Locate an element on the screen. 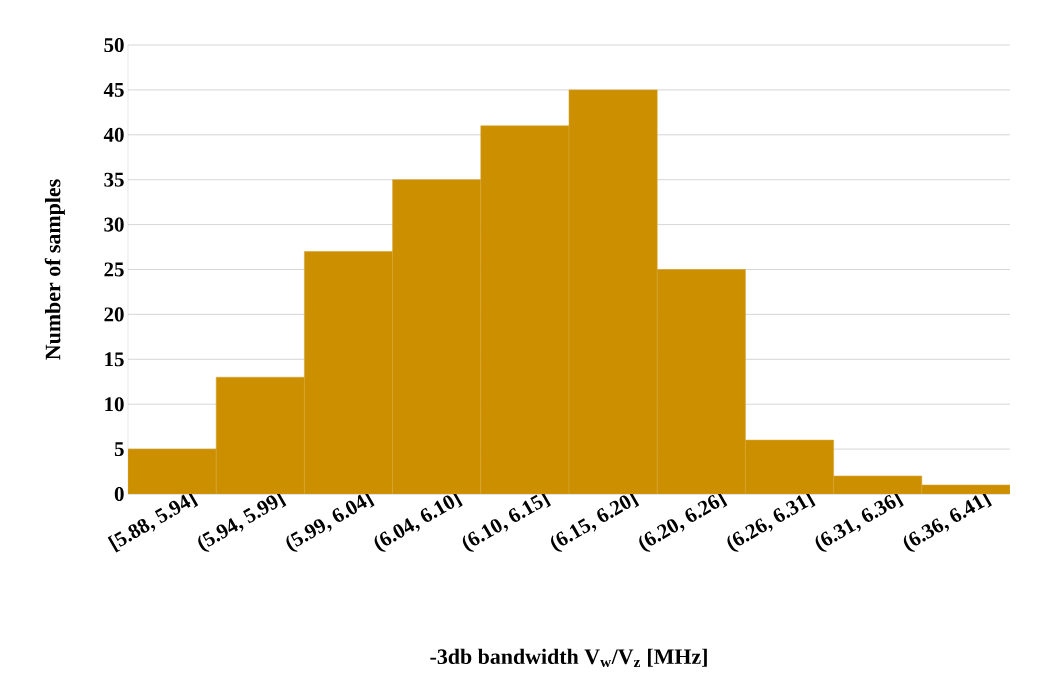 Image resolution: width=1038 pixels, height=675 pixels. x-axis-title: -3db bandwidth V$_{w}$/V$_{z}$ [MHz] is located at coordinates (568, 658).